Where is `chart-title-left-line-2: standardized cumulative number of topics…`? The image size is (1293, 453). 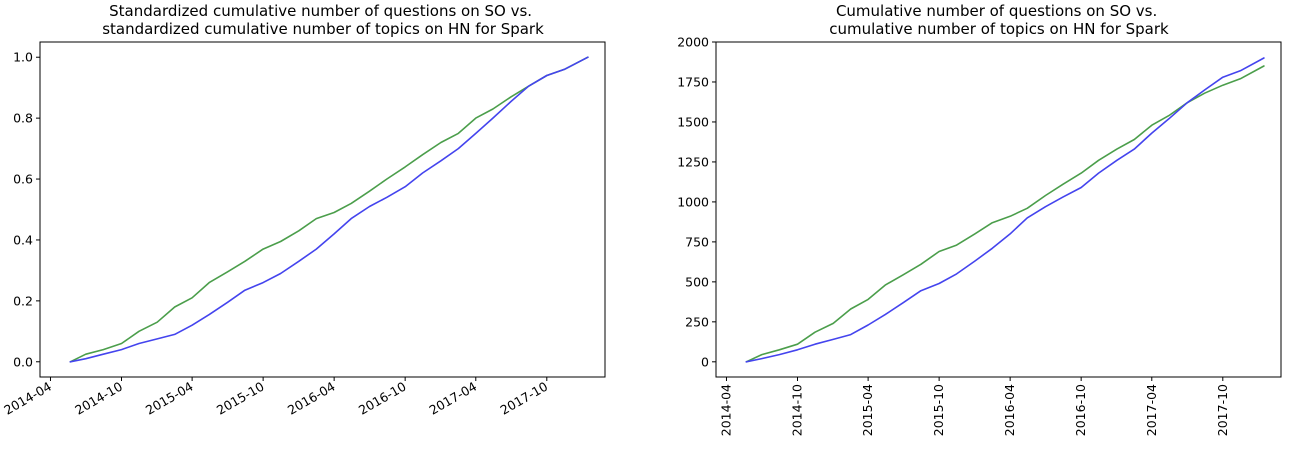 chart-title-left-line-2: standardized cumulative number of topics… is located at coordinates (323, 29).